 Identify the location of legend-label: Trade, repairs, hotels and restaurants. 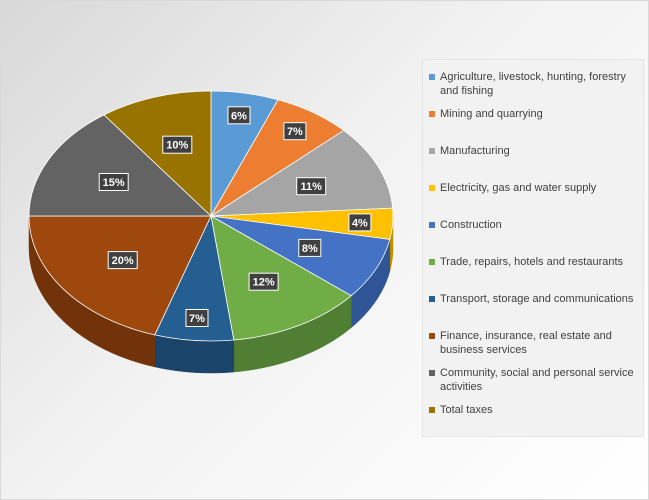
(532, 262).